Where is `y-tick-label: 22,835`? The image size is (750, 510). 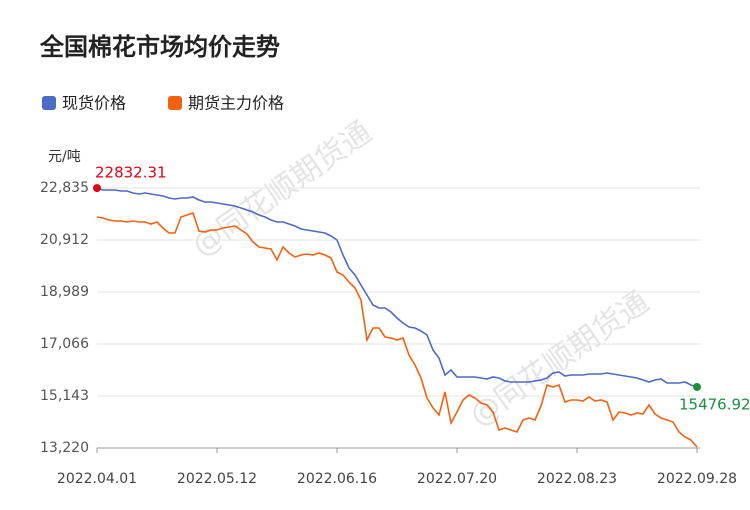 y-tick-label: 22,835 is located at coordinates (64, 188).